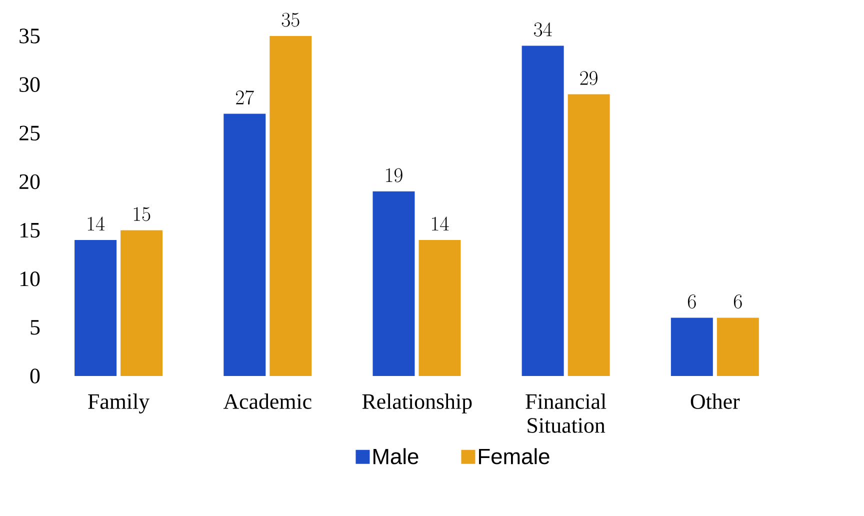 The width and height of the screenshot is (864, 516). Describe the element at coordinates (30, 182) in the screenshot. I see `y-tick-label: 20` at that location.